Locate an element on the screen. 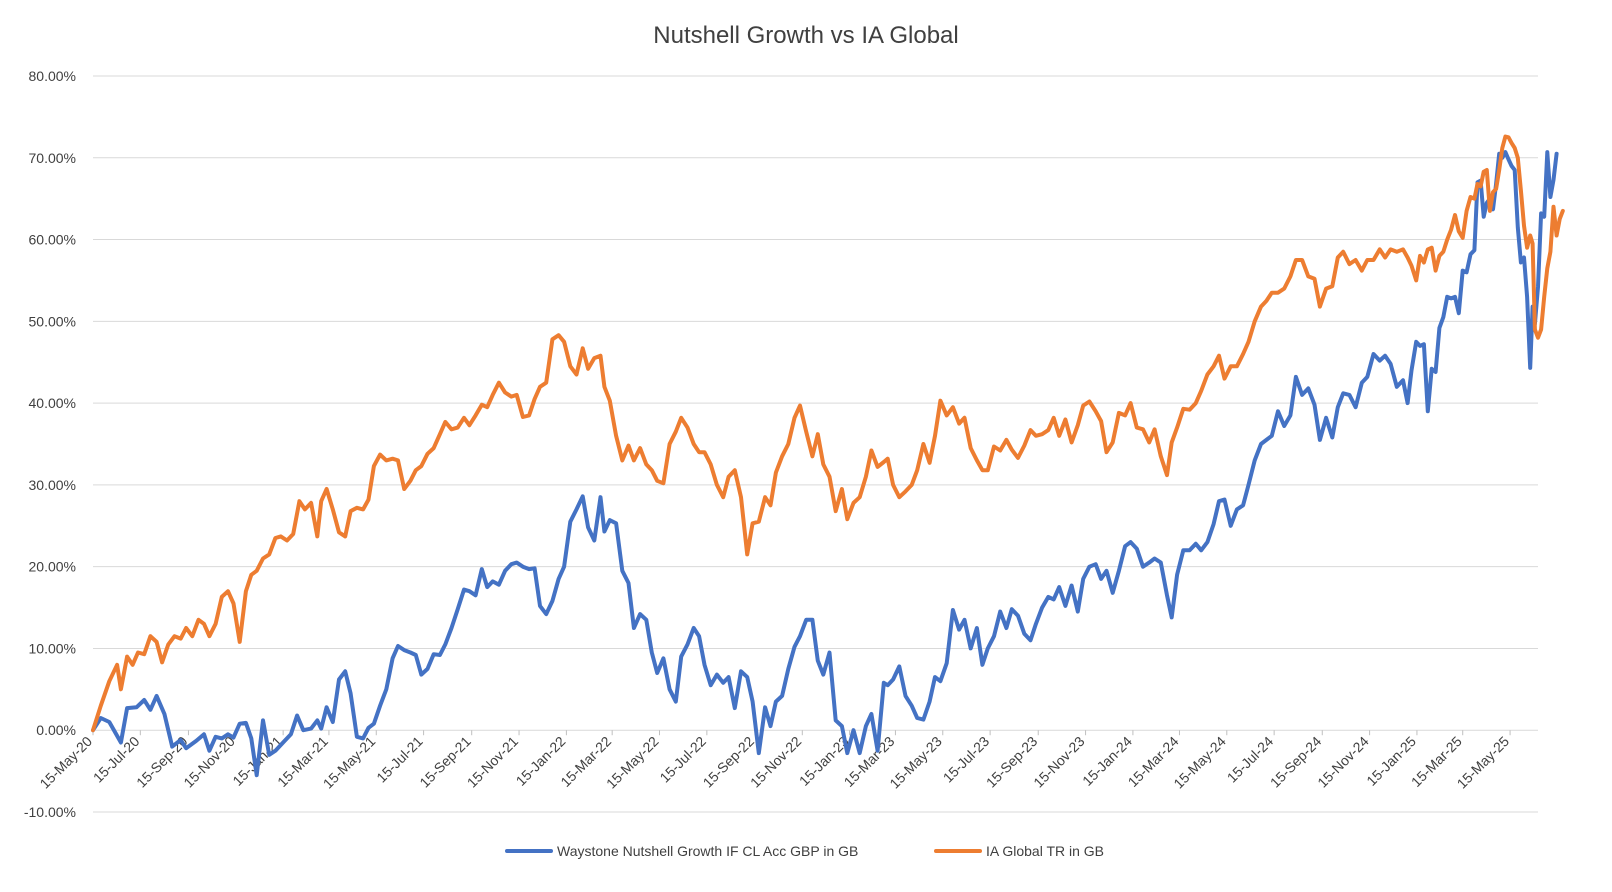 Image resolution: width=1612 pixels, height=892 pixels. y-tick-label: 10.00% is located at coordinates (52, 648).